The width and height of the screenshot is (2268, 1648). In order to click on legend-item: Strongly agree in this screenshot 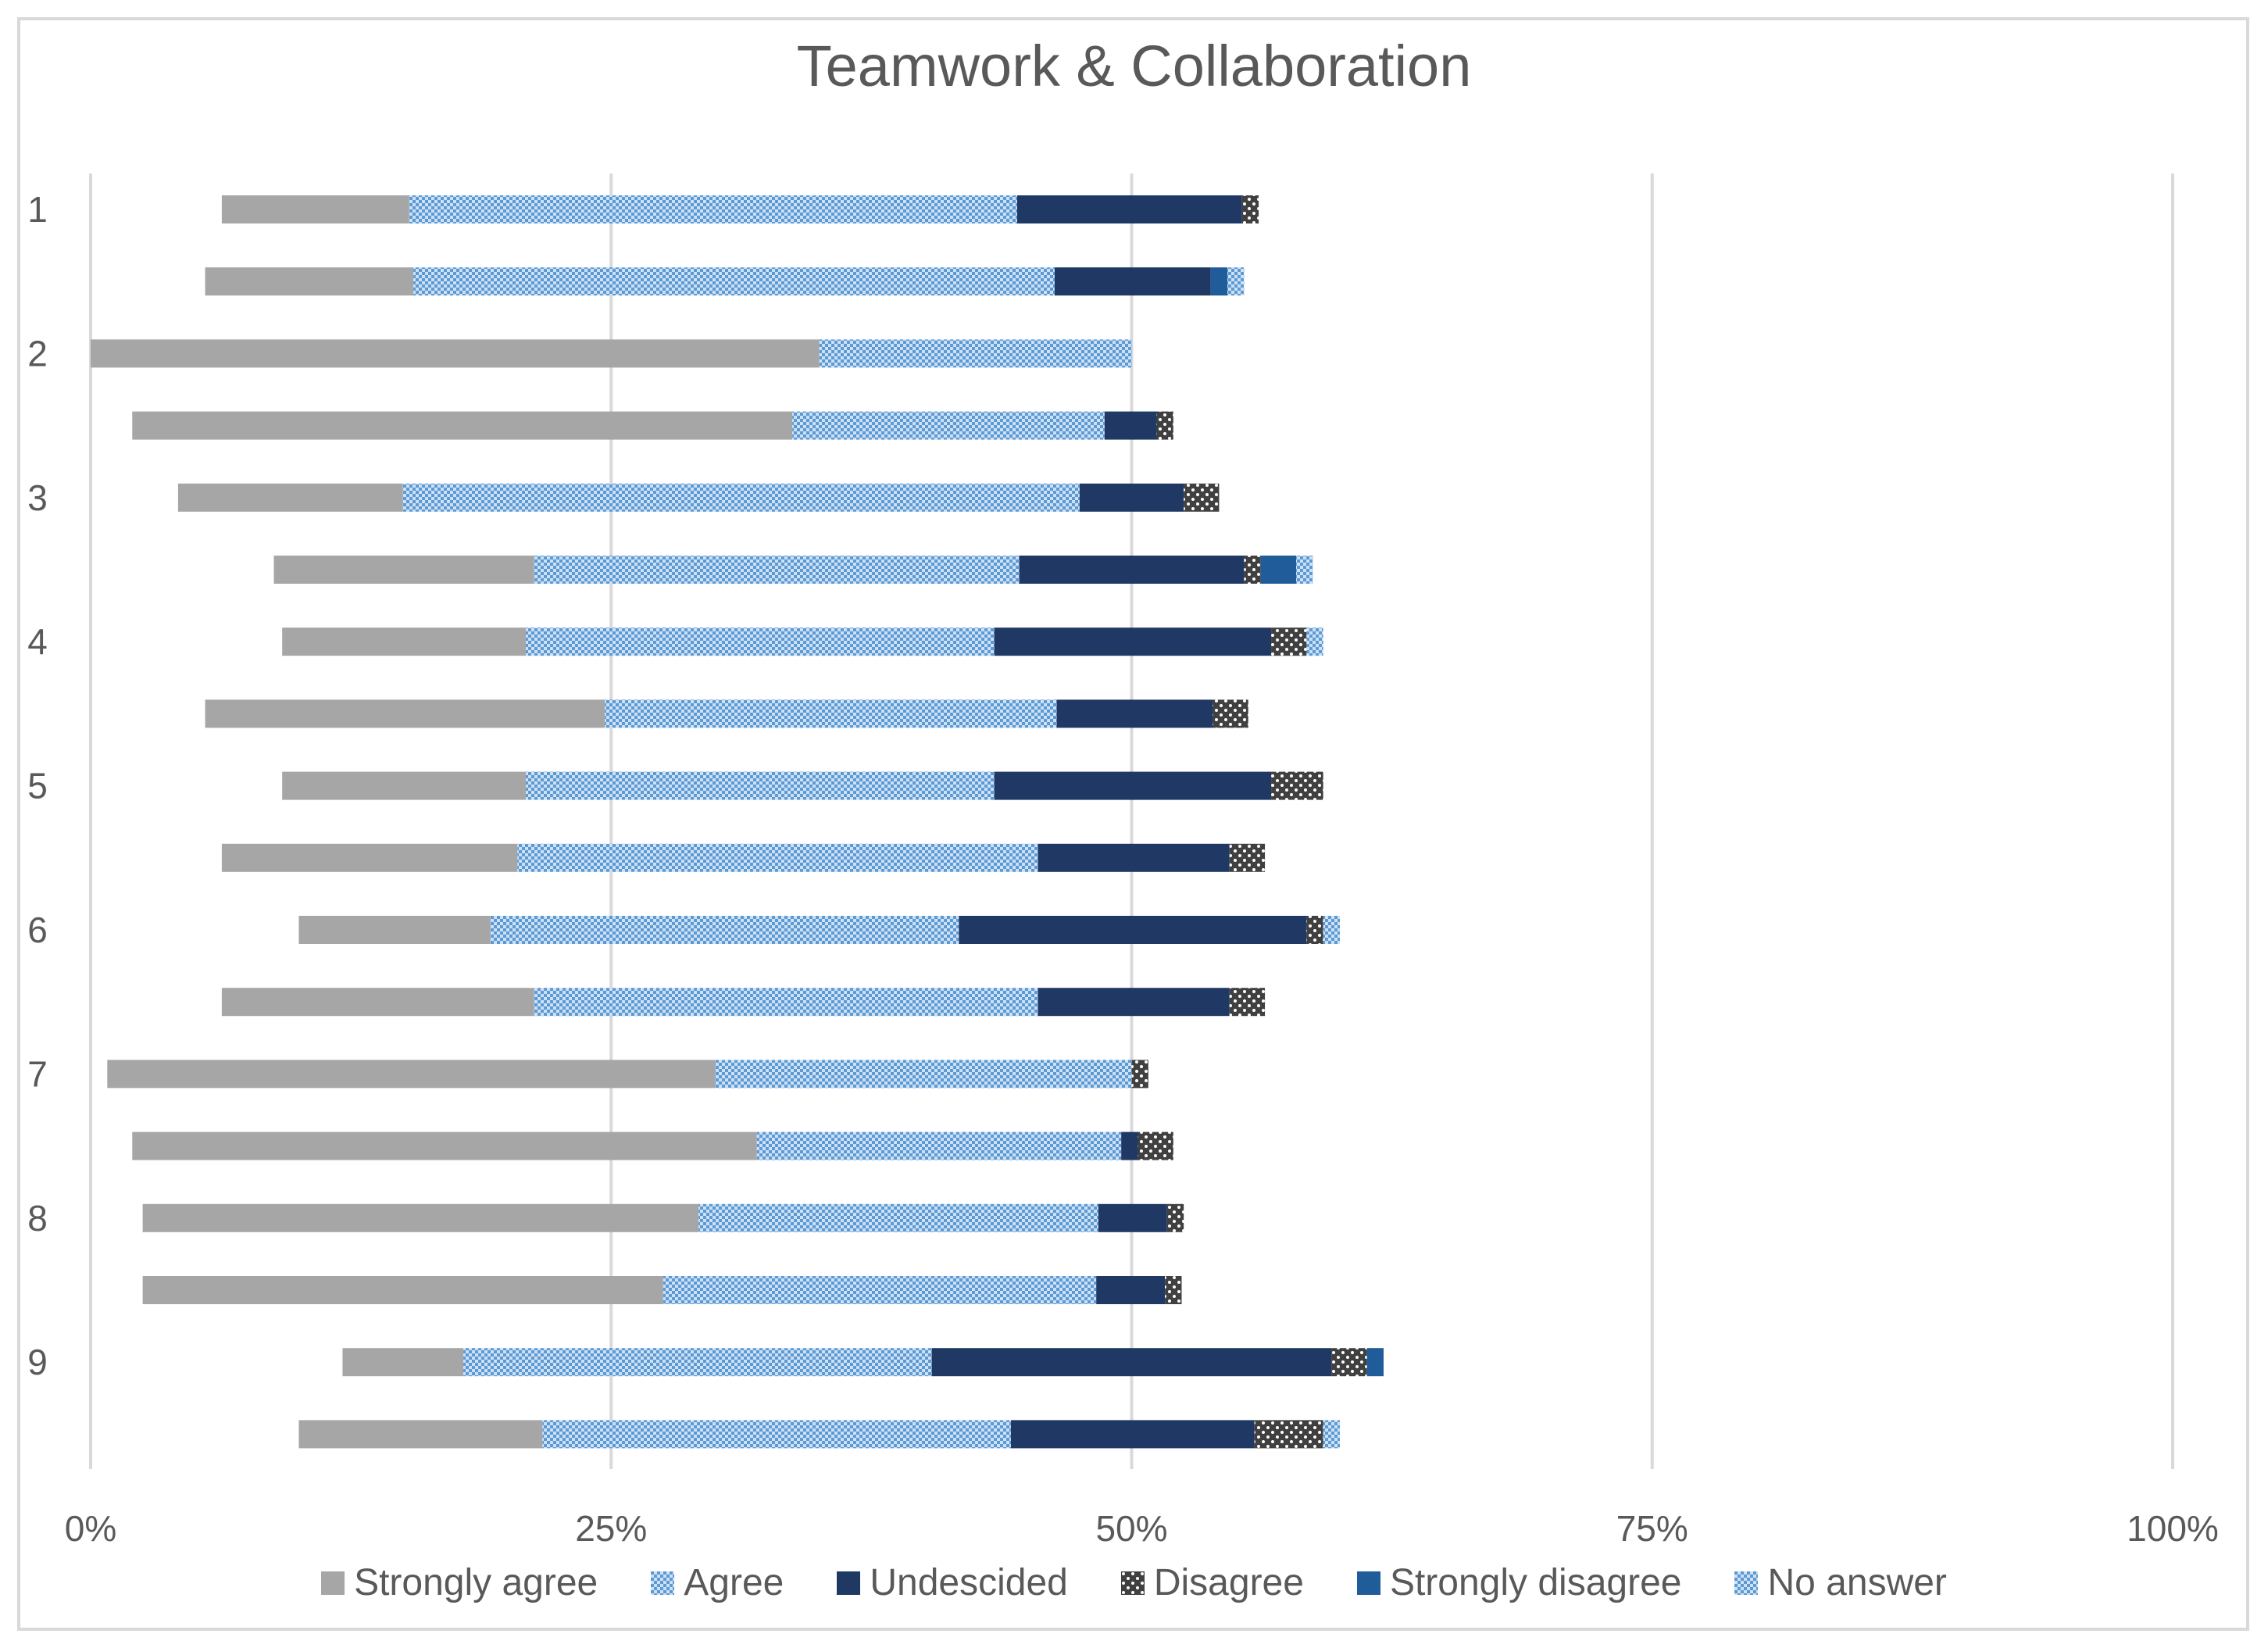, I will do `click(459, 1582)`.